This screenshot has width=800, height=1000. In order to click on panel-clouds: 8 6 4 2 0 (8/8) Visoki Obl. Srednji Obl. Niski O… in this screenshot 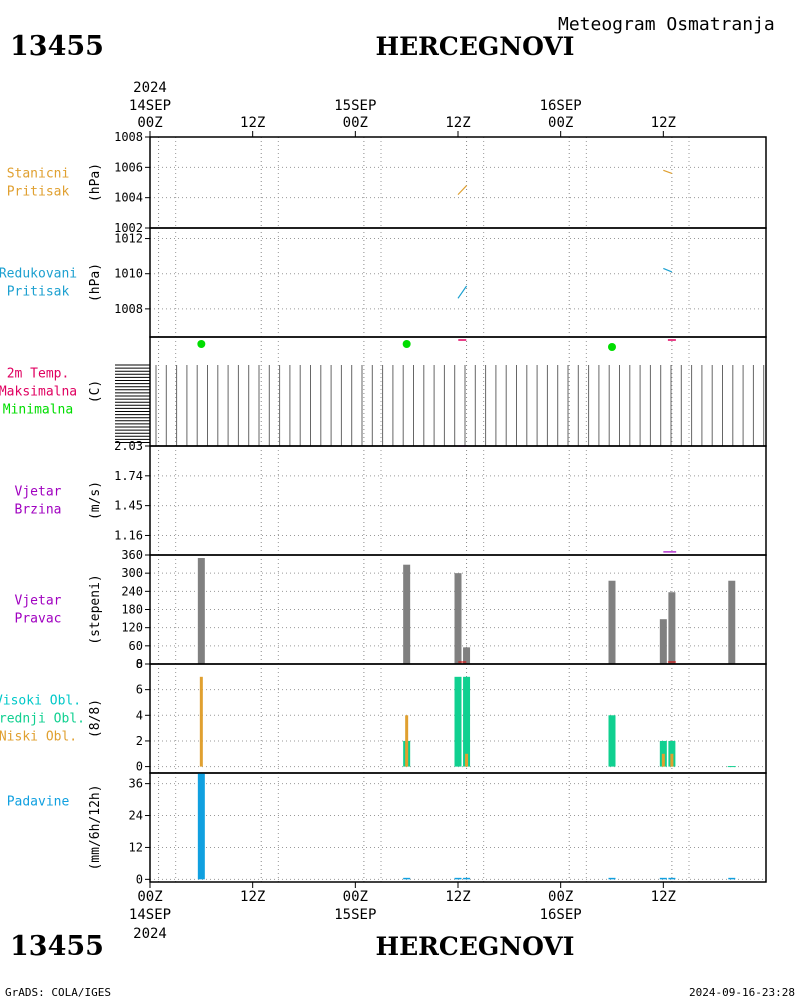, I will do `click(383, 715)`.